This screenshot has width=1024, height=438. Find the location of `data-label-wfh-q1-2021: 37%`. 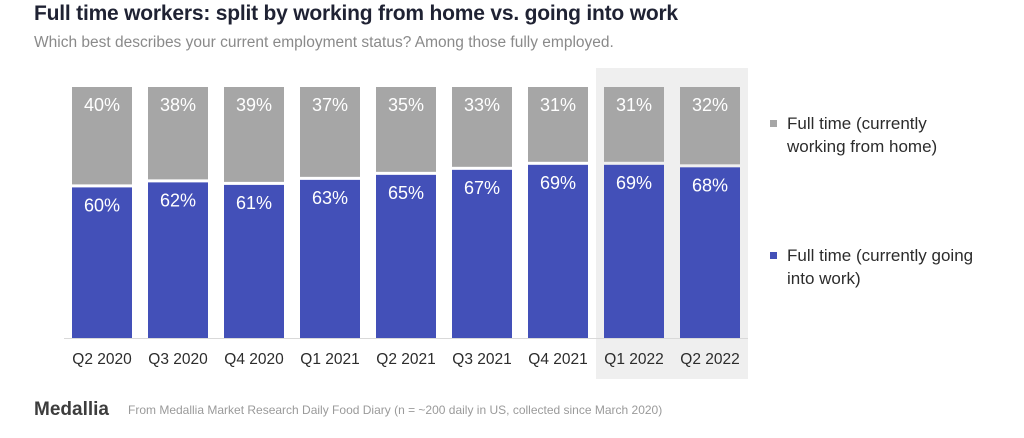

data-label-wfh-q1-2021: 37% is located at coordinates (330, 105).